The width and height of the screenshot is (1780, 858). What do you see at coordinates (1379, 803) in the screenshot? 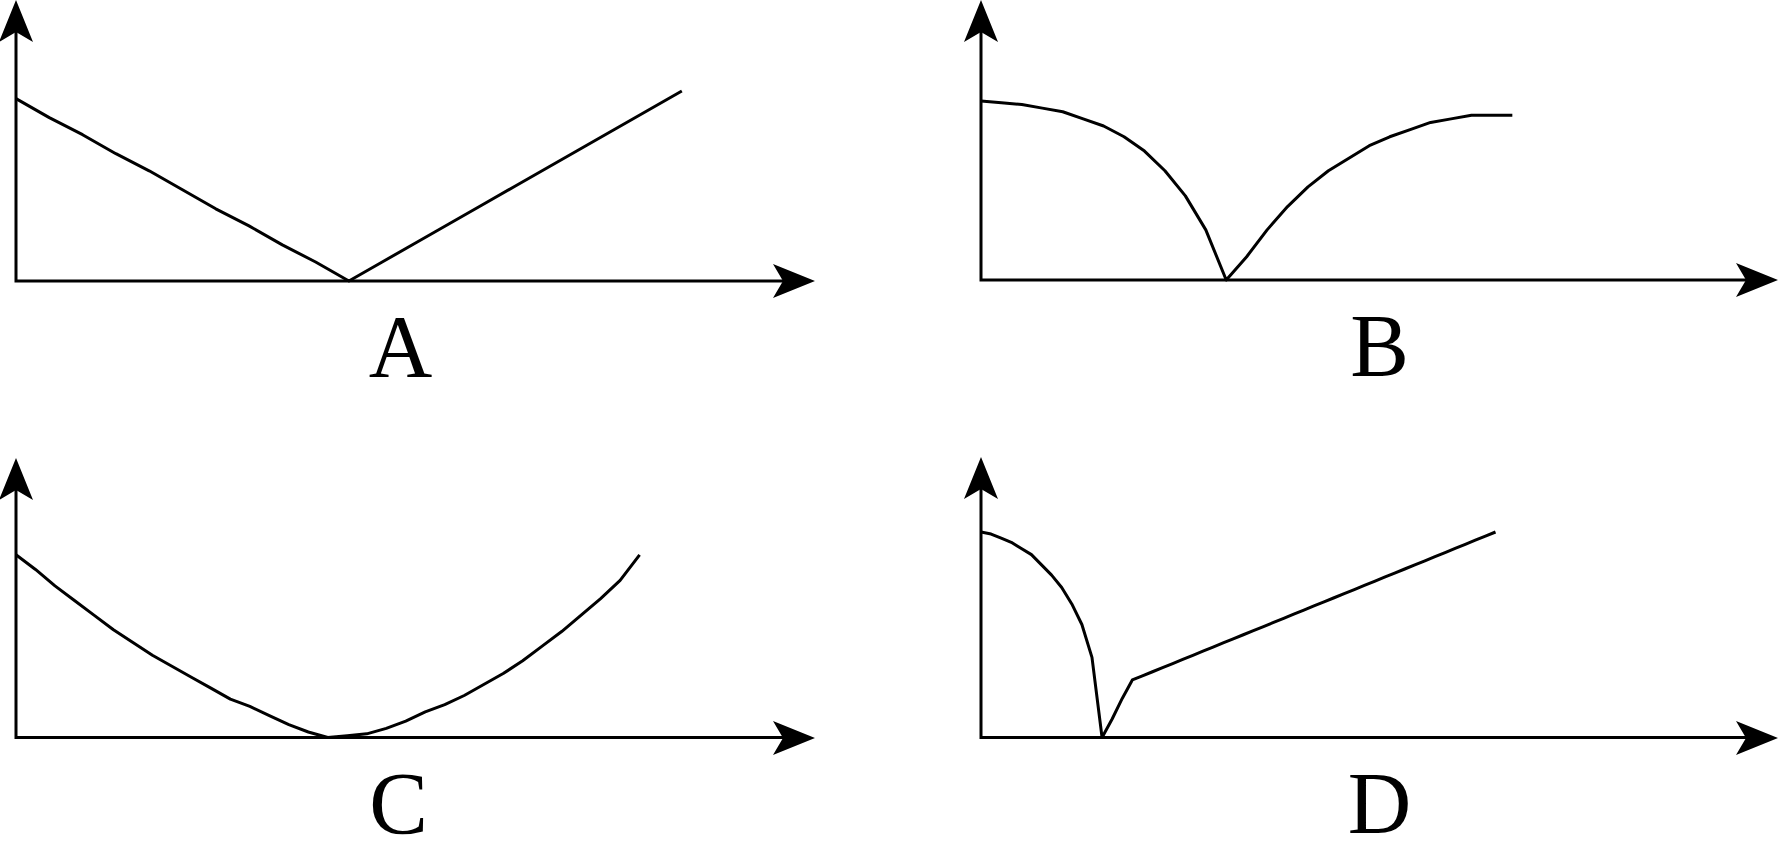
I see `x-axis-title: D` at bounding box center [1379, 803].